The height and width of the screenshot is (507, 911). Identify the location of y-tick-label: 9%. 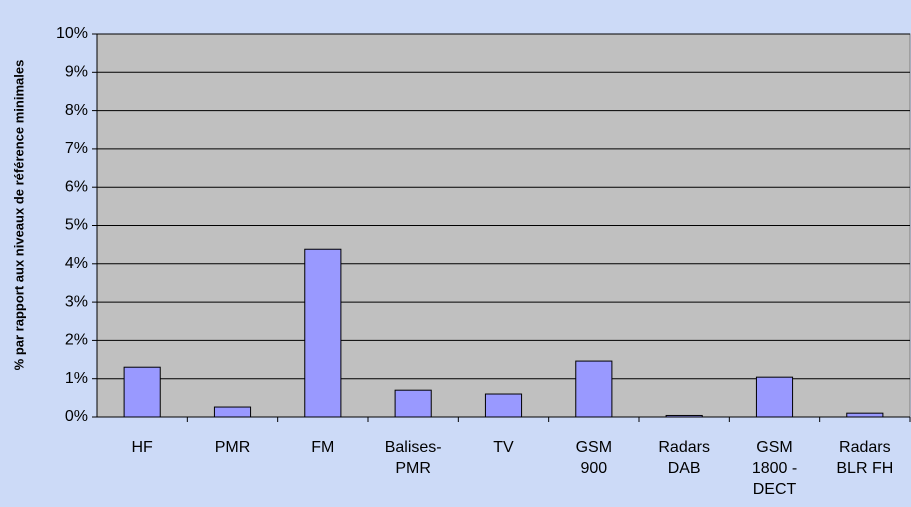
(76, 72).